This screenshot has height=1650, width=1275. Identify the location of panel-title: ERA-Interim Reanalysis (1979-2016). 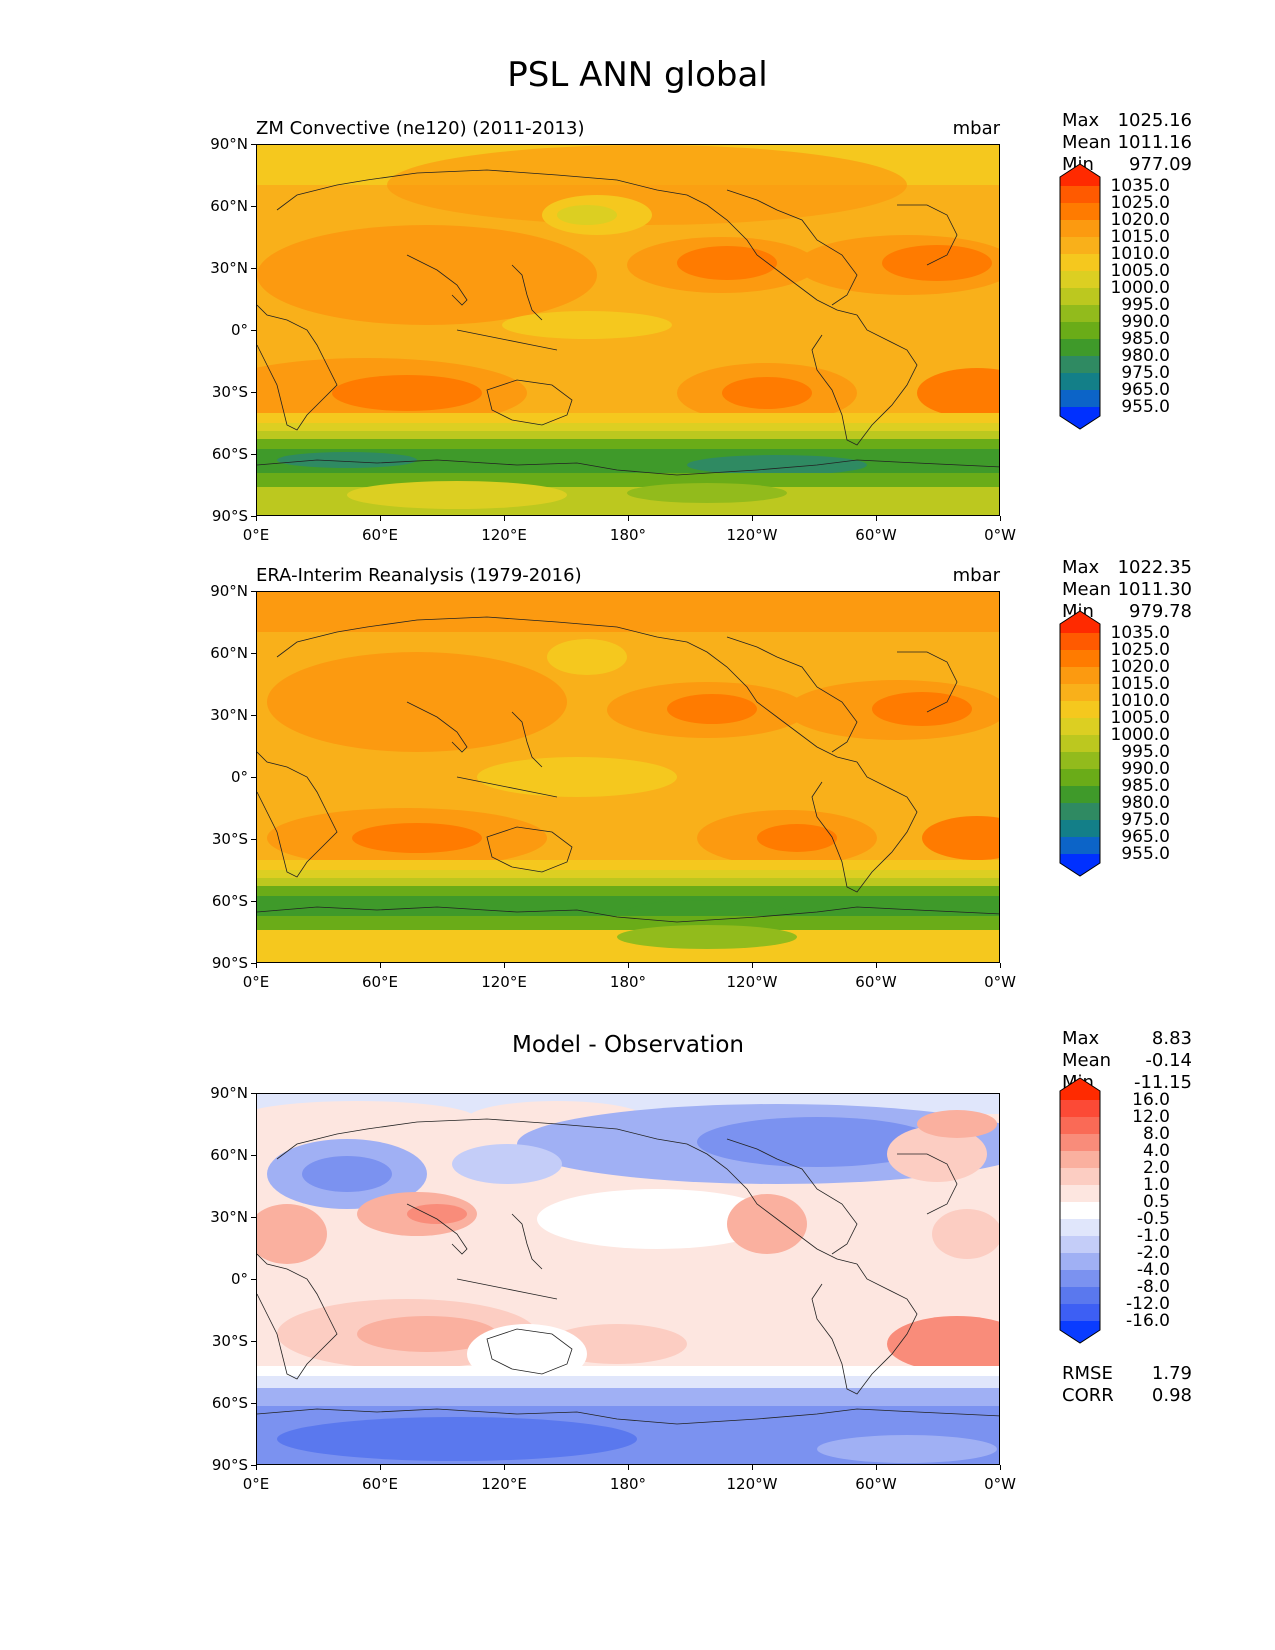
(419, 575).